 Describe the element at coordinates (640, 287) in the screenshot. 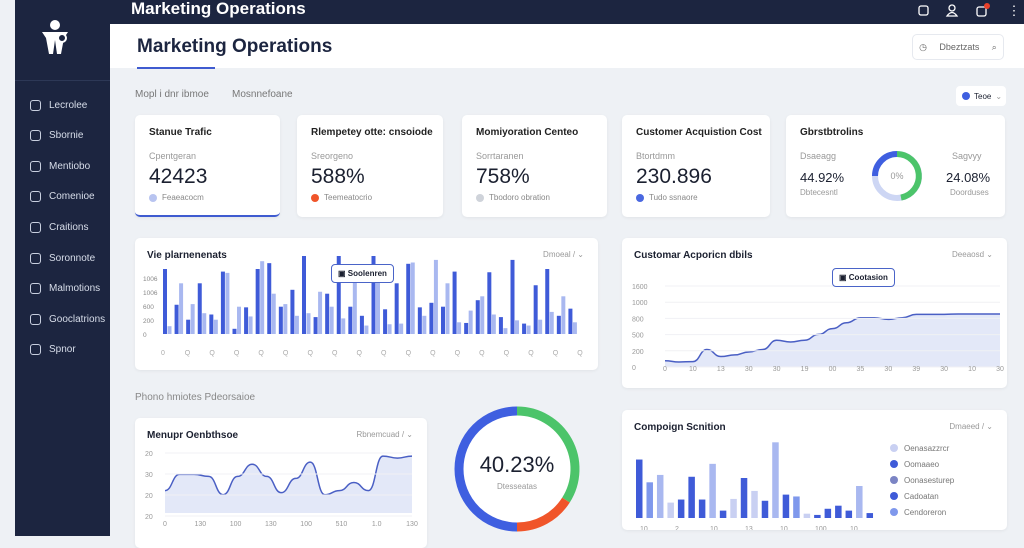

I see `y-tick: 1600` at that location.